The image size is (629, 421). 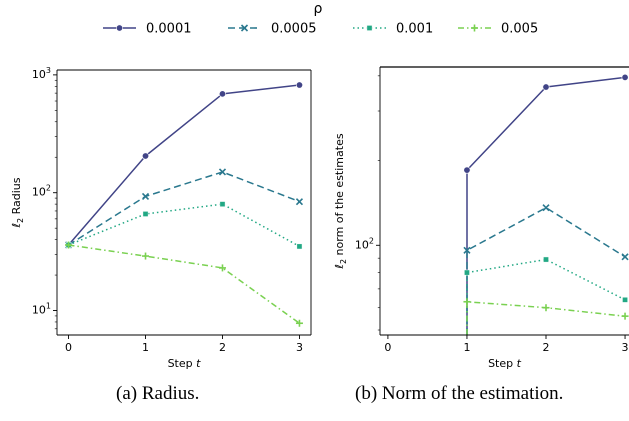 What do you see at coordinates (414, 29) in the screenshot?
I see `legend-label: 0.001` at bounding box center [414, 29].